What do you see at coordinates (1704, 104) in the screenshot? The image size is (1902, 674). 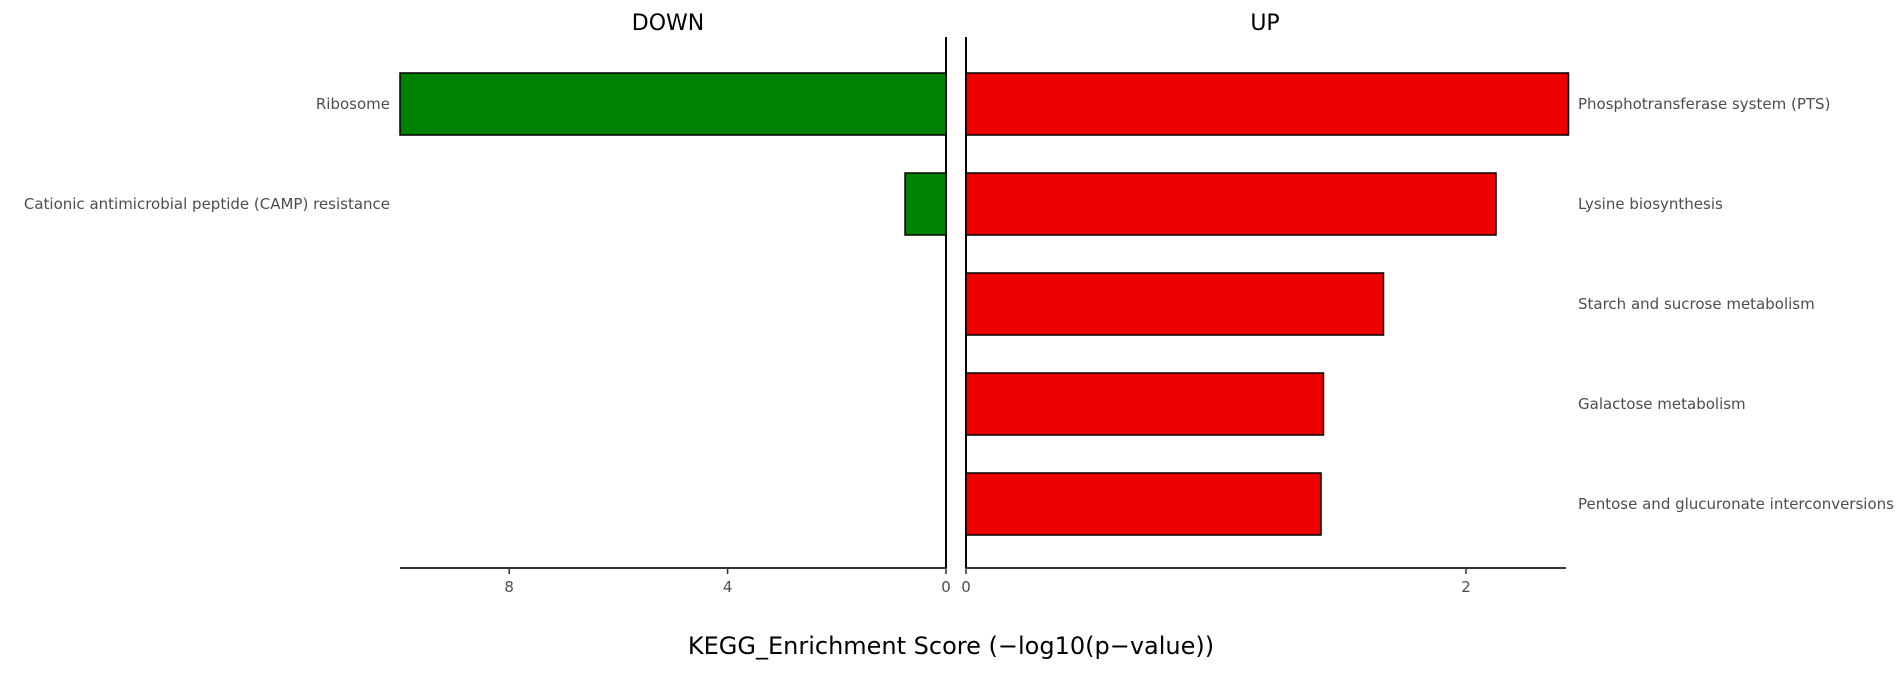 I see `up-category-label: Phosphotransferase system (PTS)` at bounding box center [1704, 104].